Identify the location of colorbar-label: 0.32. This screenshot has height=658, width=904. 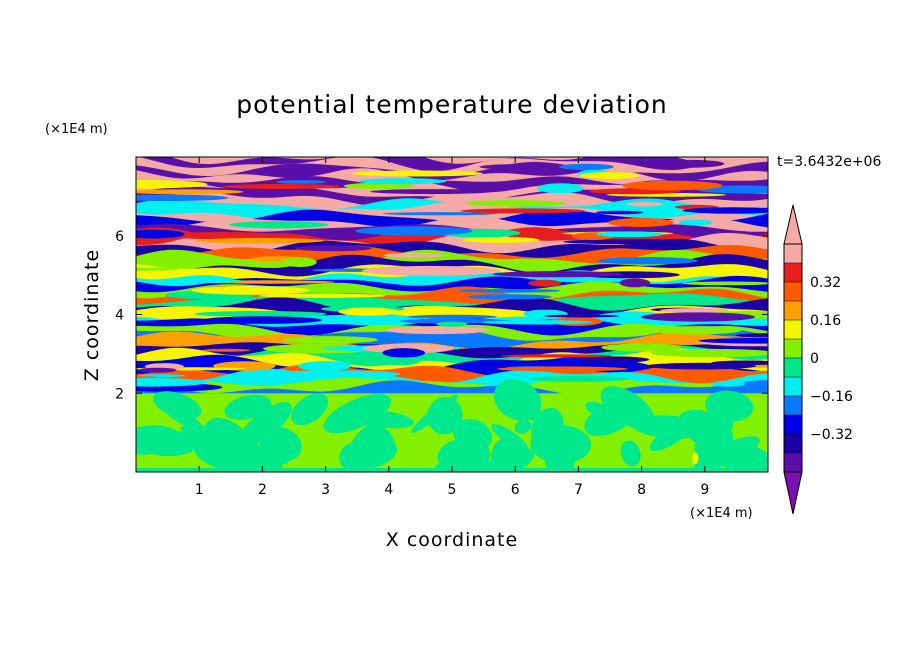
(825, 283).